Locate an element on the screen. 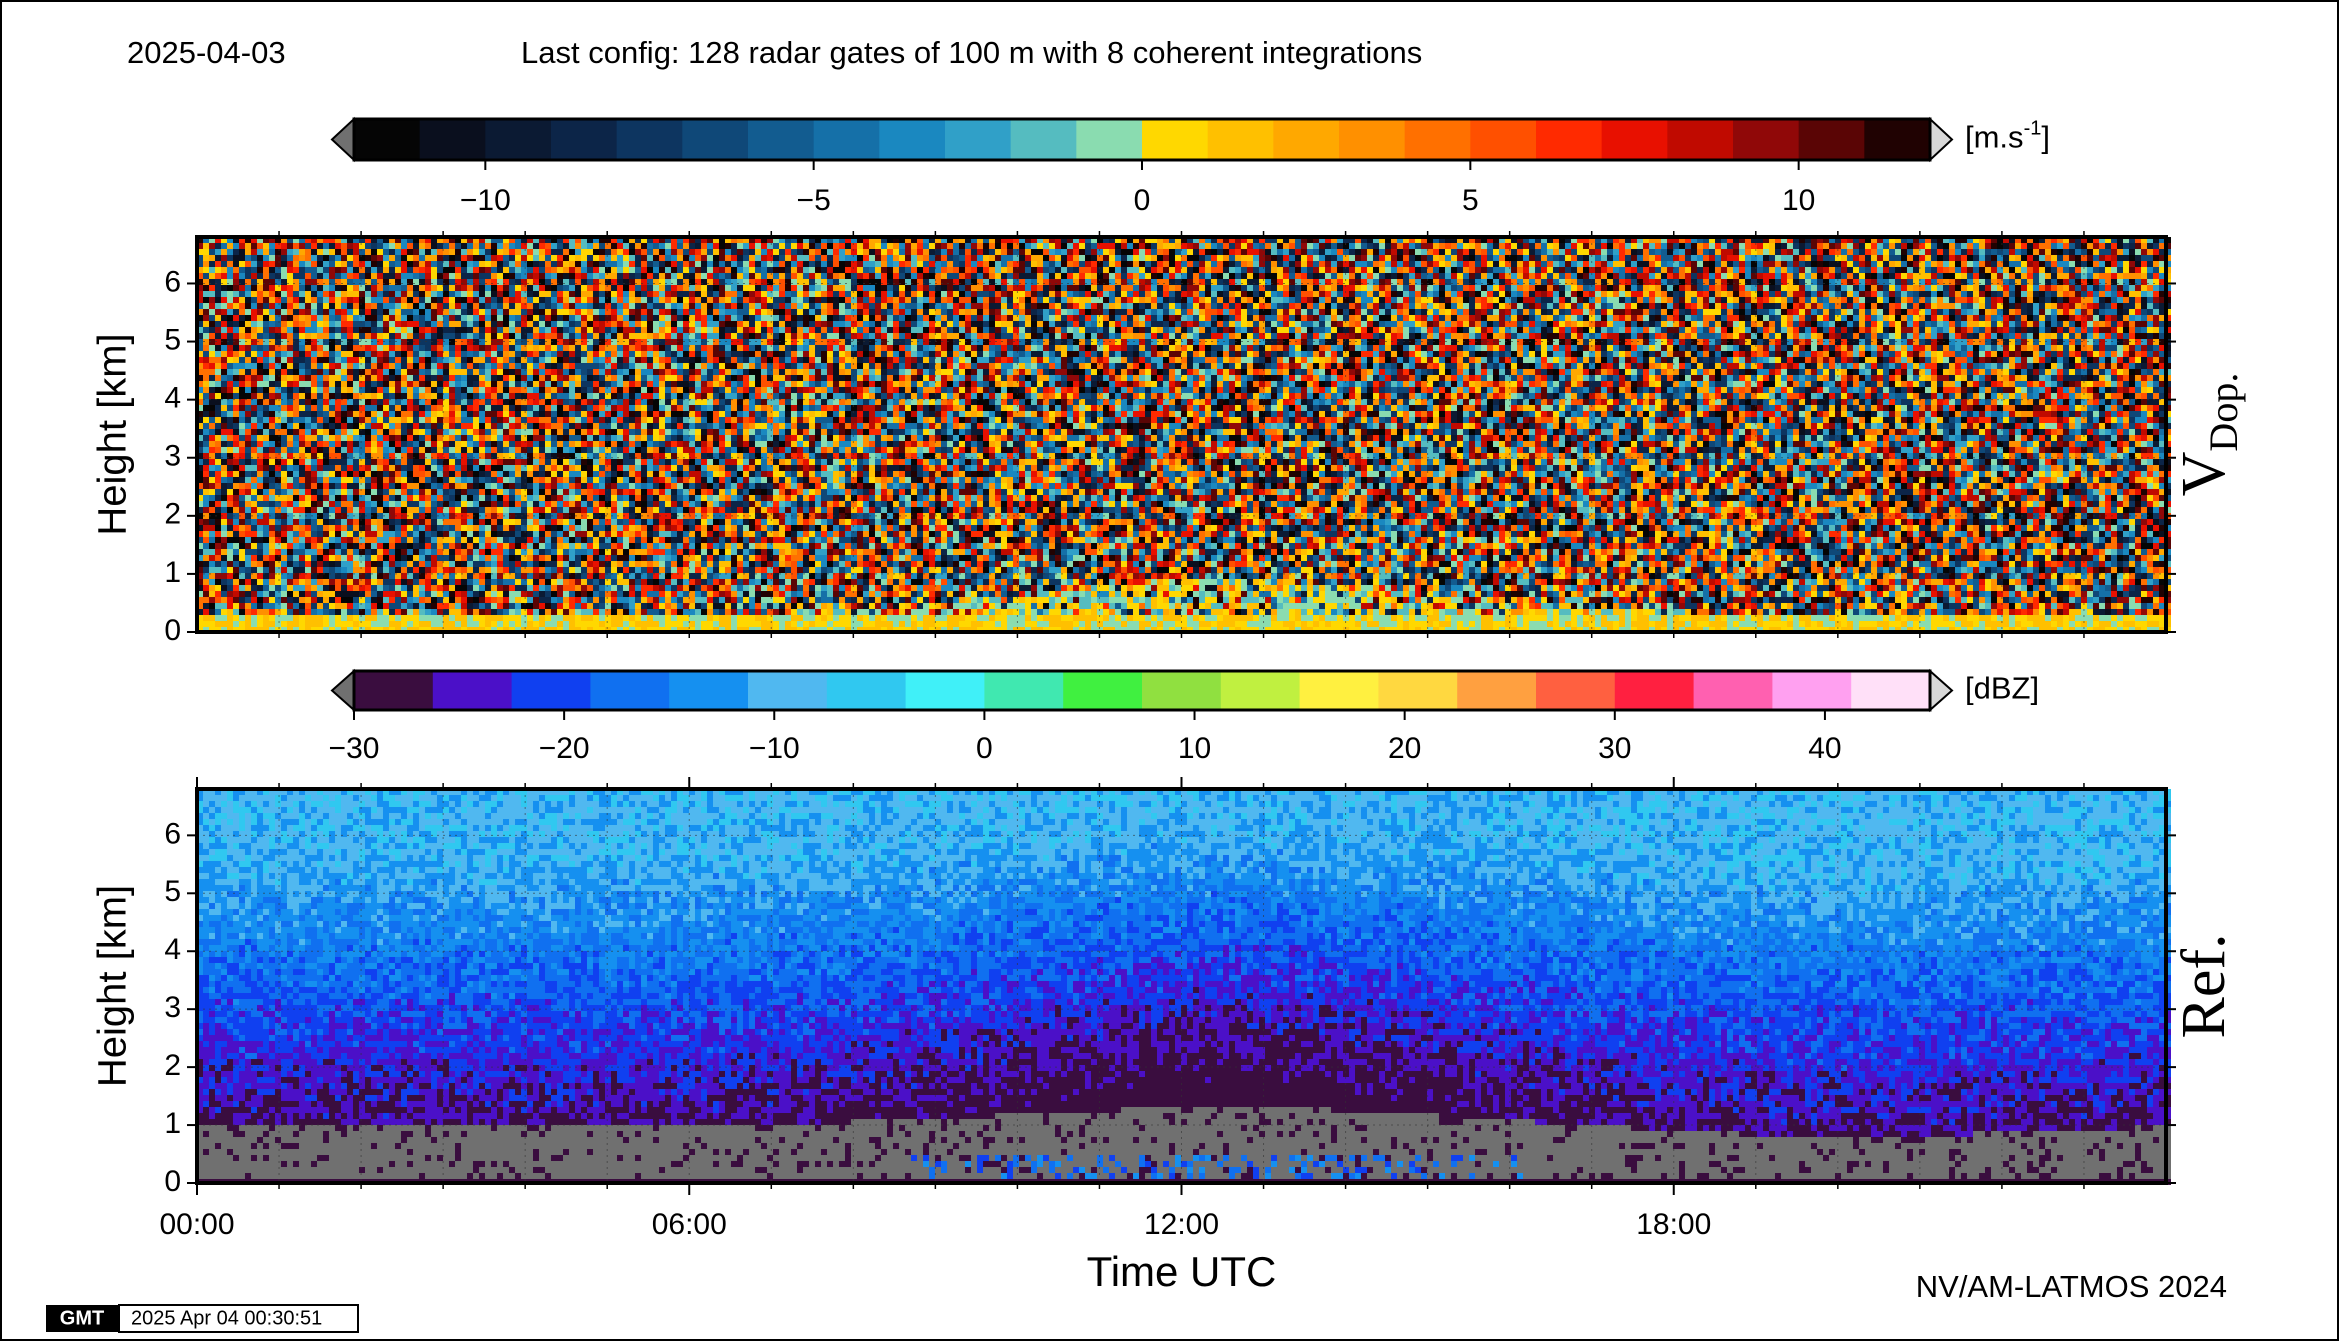 This screenshot has width=2339, height=1341. colorbar-unit: [m.s-1] is located at coordinates (2007, 136).